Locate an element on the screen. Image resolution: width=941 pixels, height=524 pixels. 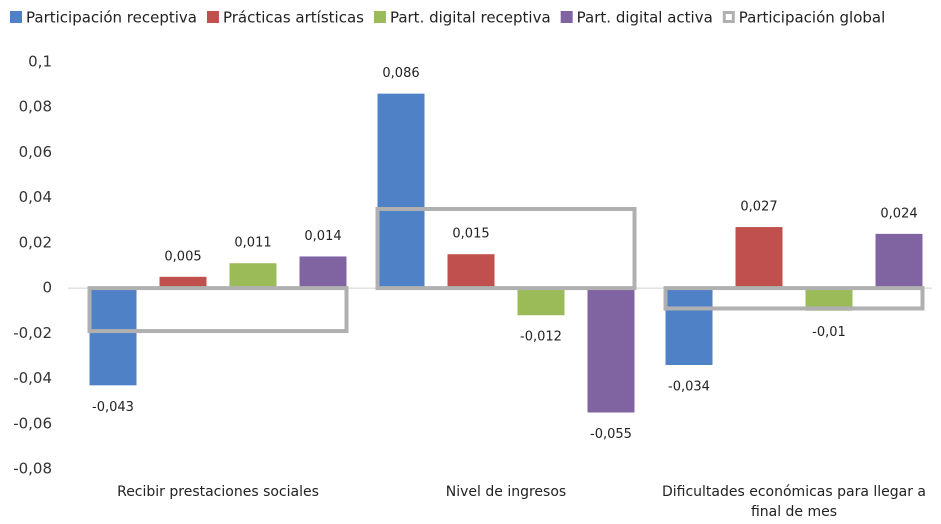
legend-label: Participación receptiva is located at coordinates (111, 18).